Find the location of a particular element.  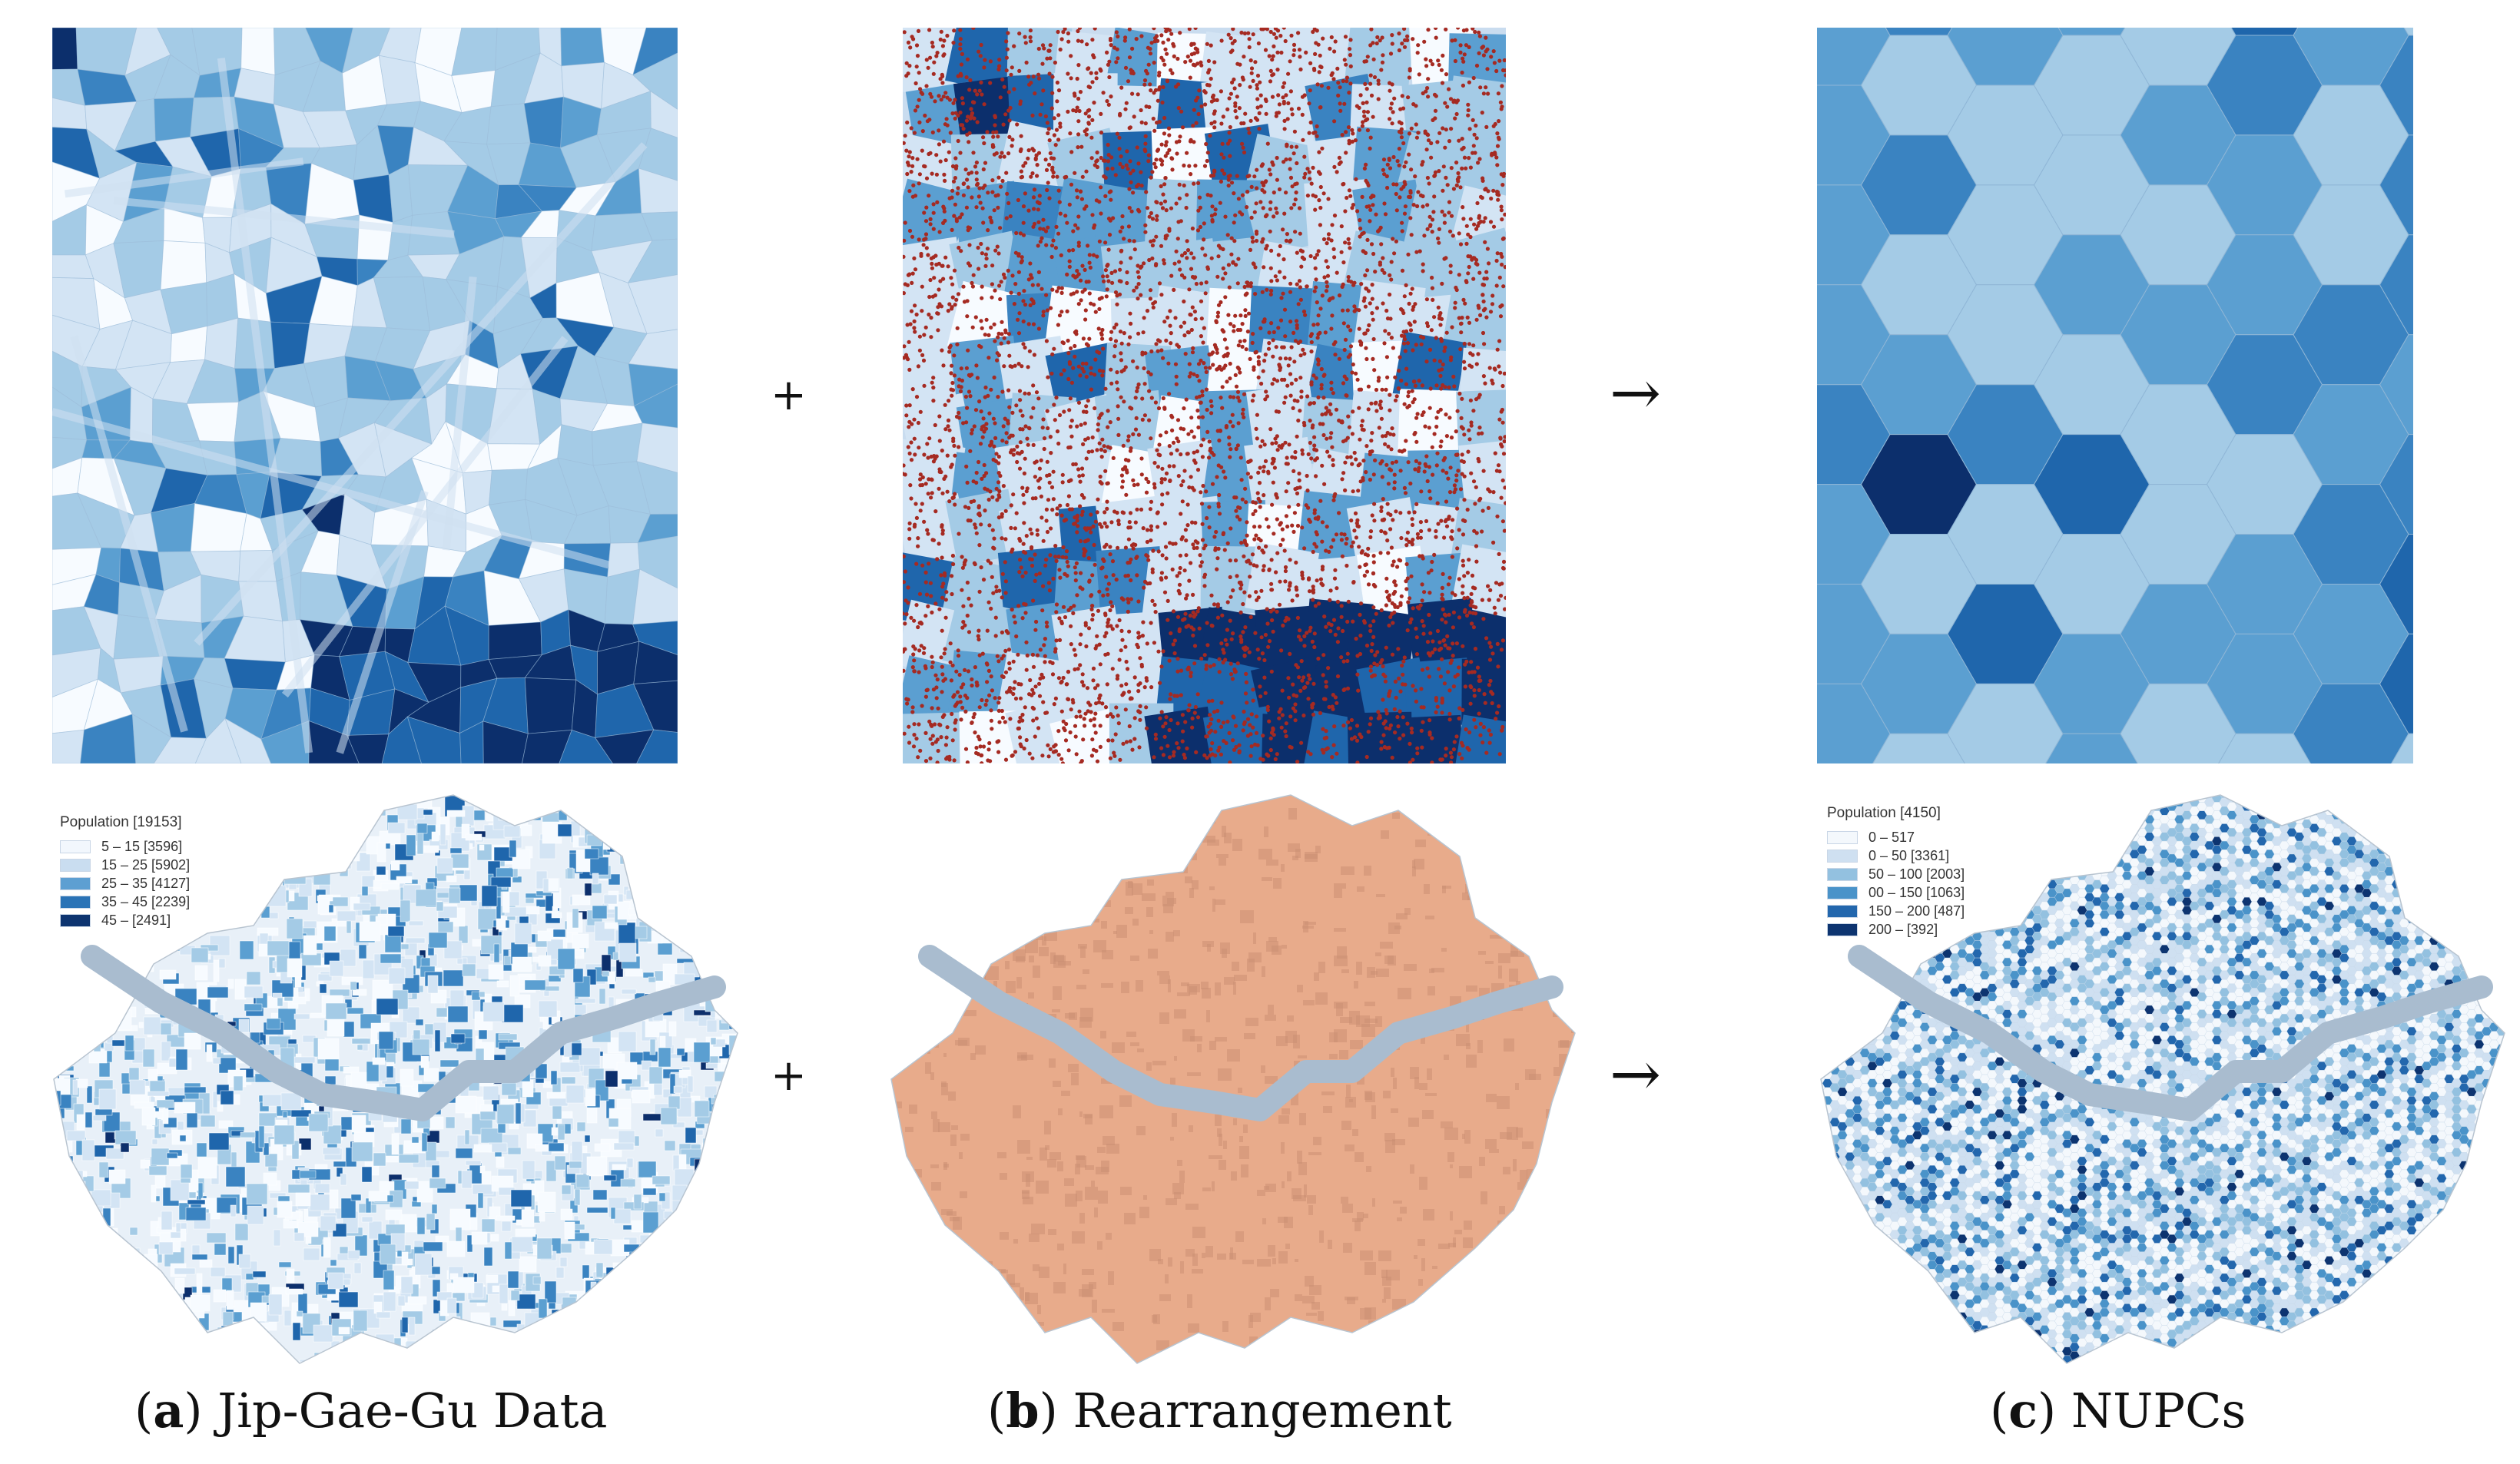

plus-operator-top: + is located at coordinates (789, 395).